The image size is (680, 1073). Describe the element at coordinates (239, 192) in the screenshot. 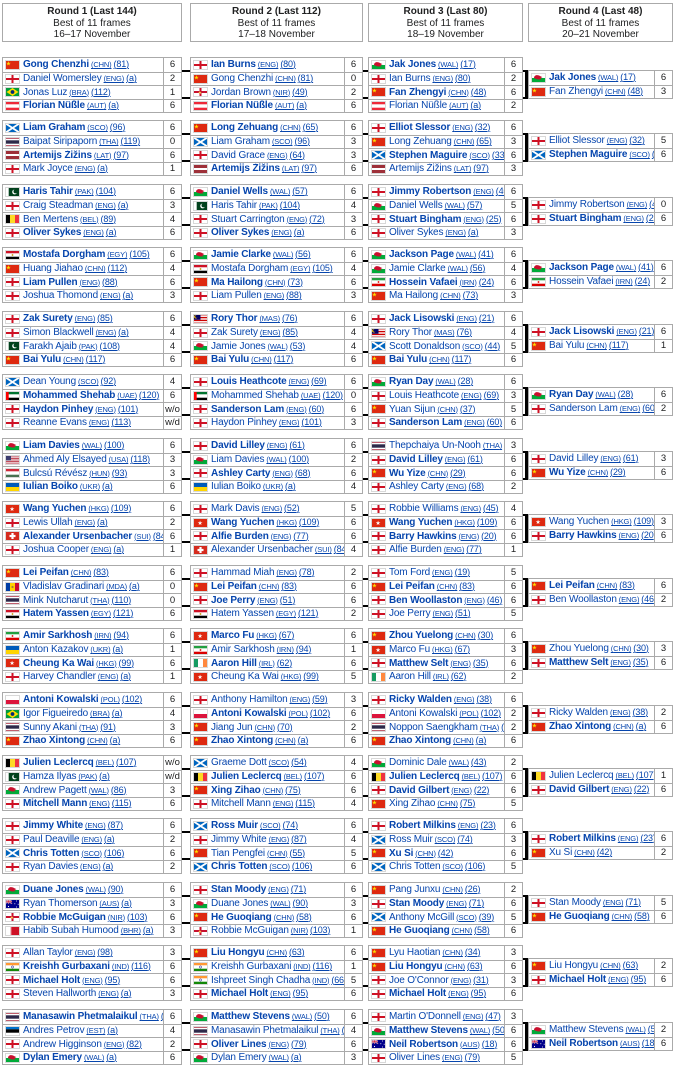

I see `player-link: Daniel Wells` at that location.